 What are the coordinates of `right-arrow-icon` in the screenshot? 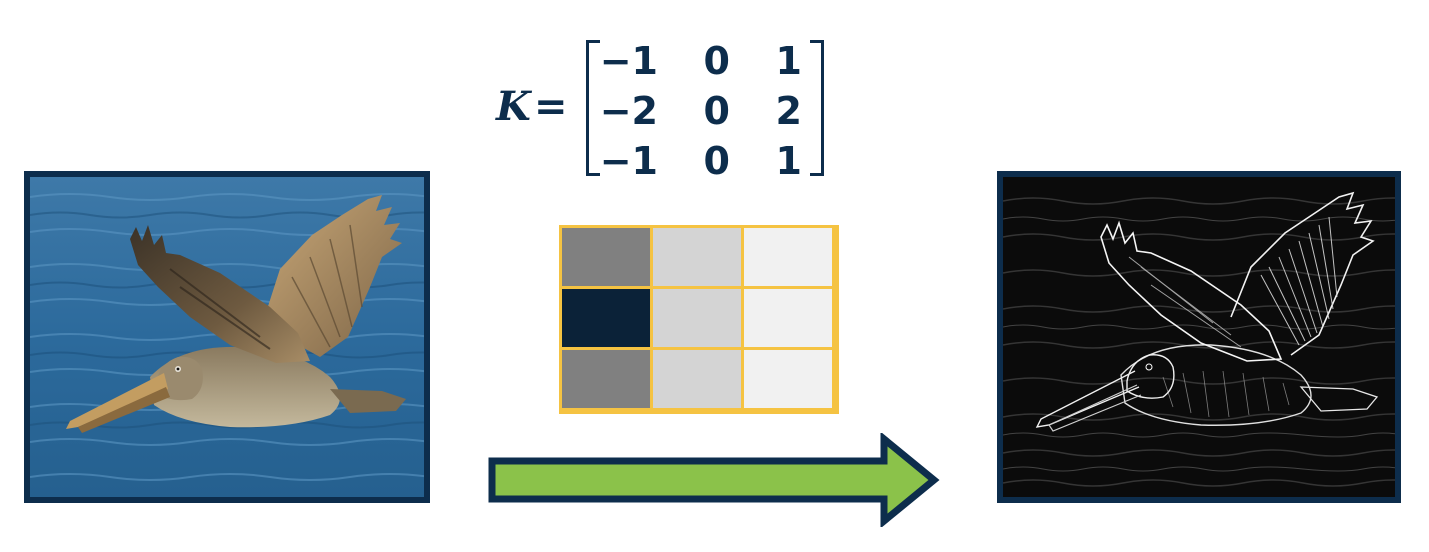 It's located at (714, 480).